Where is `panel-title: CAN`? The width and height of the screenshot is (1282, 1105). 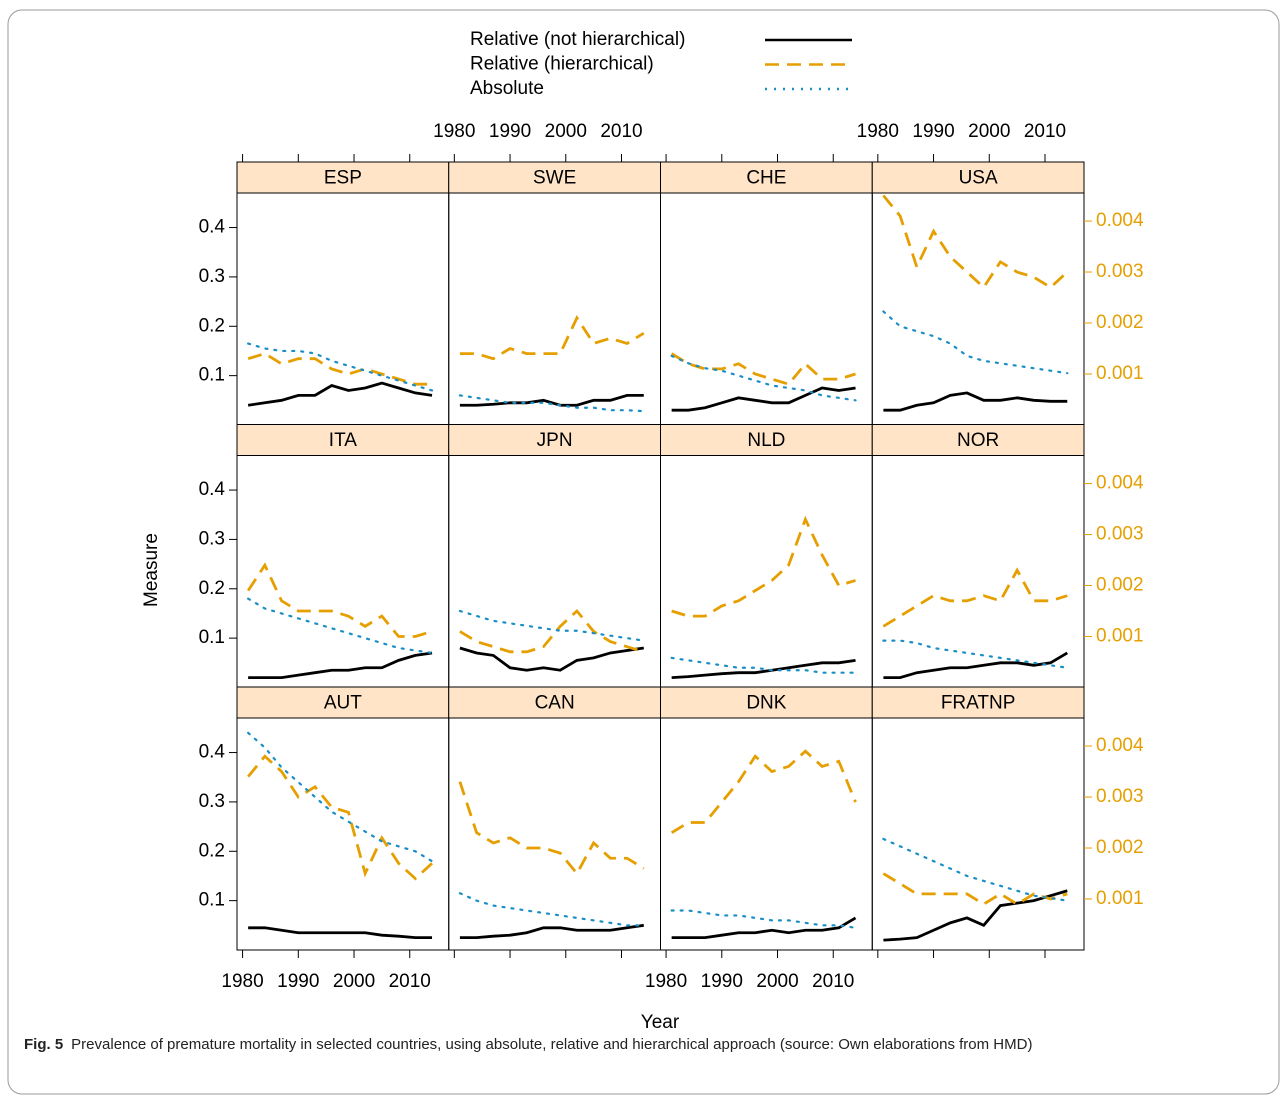 panel-title: CAN is located at coordinates (555, 703).